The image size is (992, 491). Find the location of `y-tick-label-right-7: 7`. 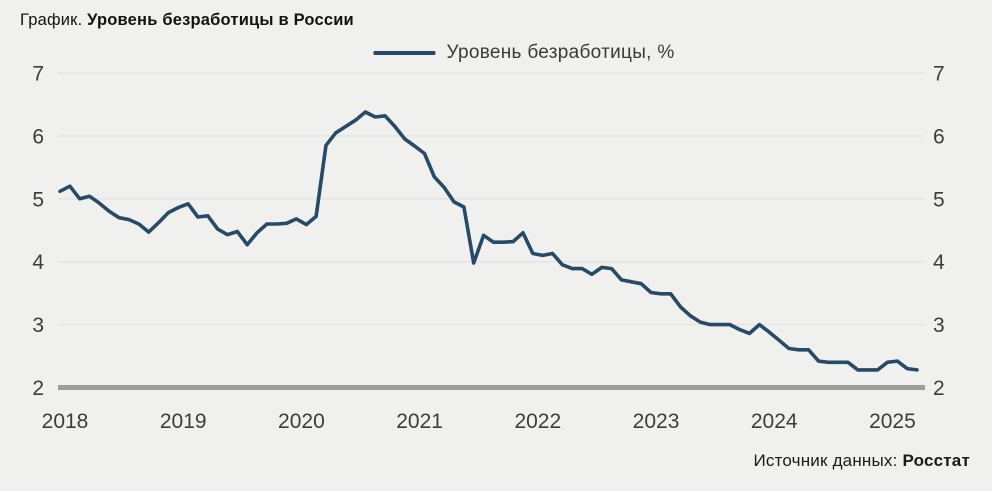

y-tick-label-right-7: 7 is located at coordinates (939, 74).